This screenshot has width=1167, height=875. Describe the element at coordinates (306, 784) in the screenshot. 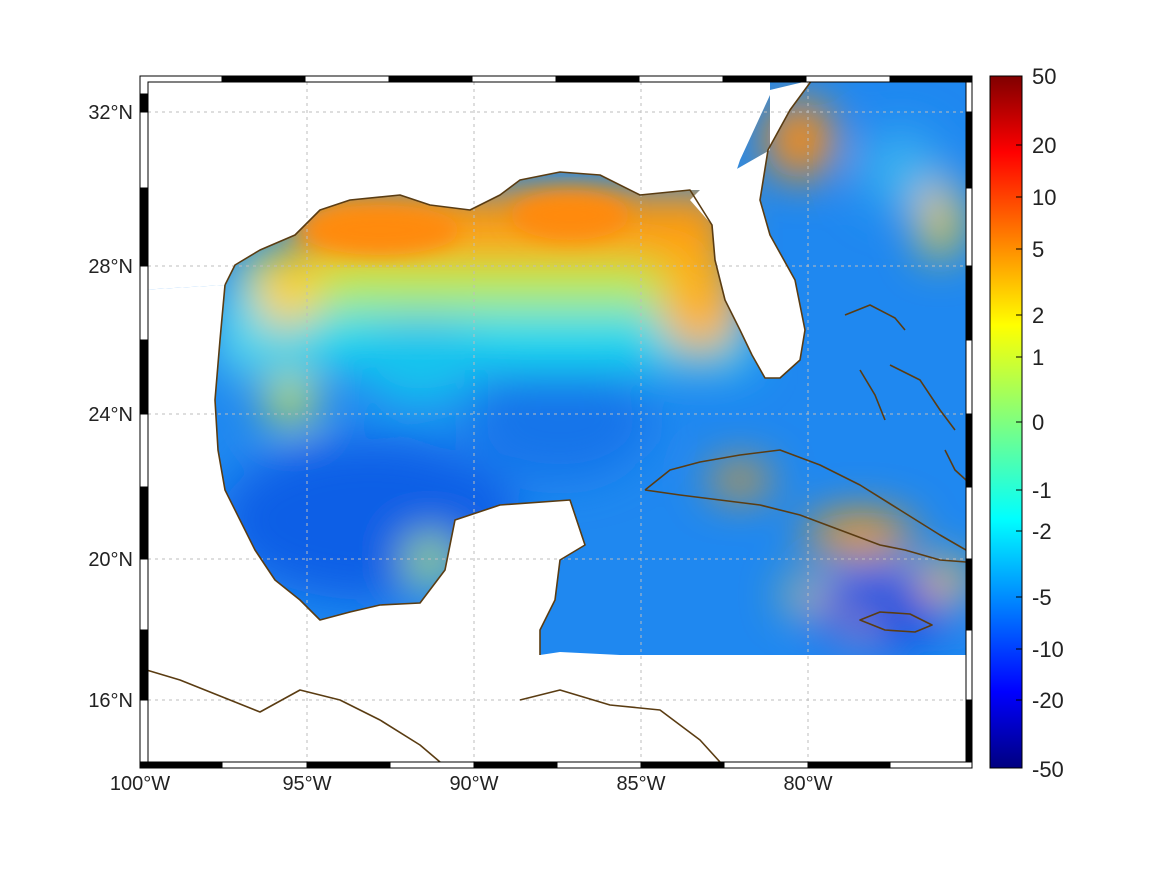

I see `lon-label-95w: 95°W` at that location.